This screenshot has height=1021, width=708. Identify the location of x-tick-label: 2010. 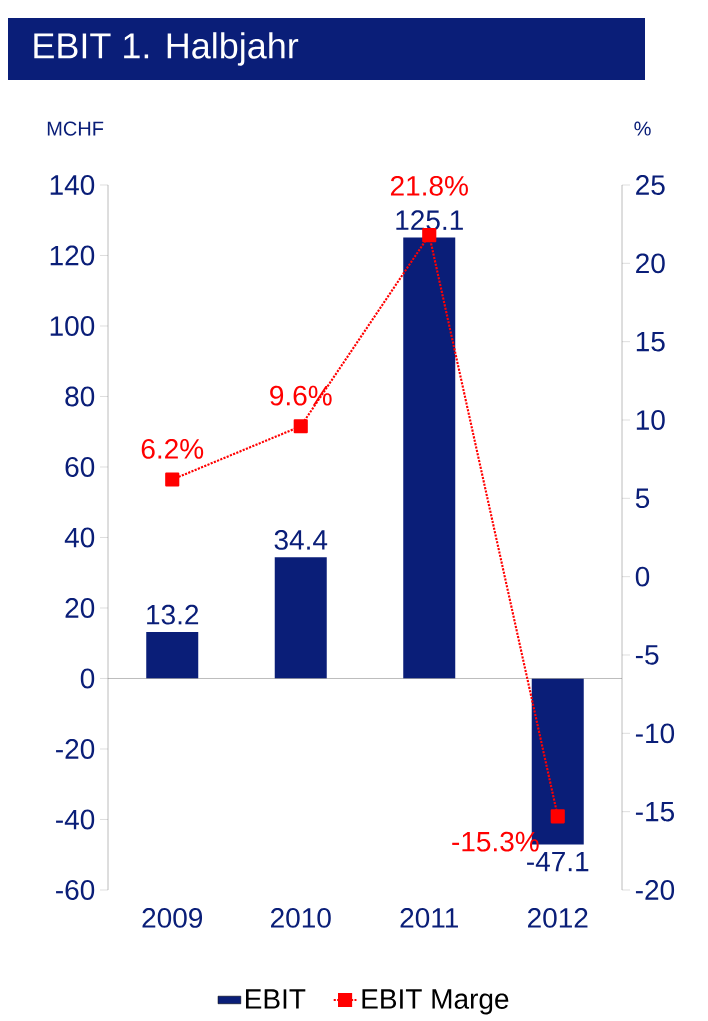
(301, 918).